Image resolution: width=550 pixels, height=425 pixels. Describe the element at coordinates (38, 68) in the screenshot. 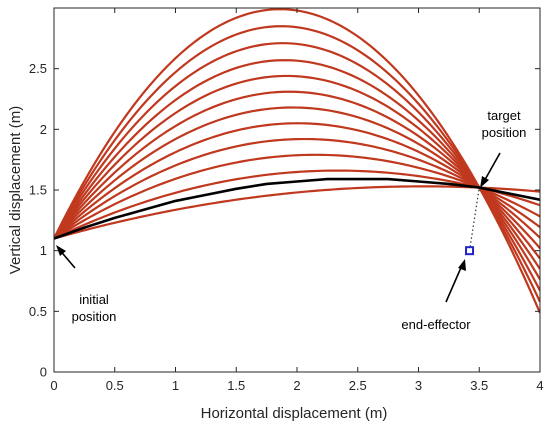

I see `y-tick-label: 2.5` at that location.